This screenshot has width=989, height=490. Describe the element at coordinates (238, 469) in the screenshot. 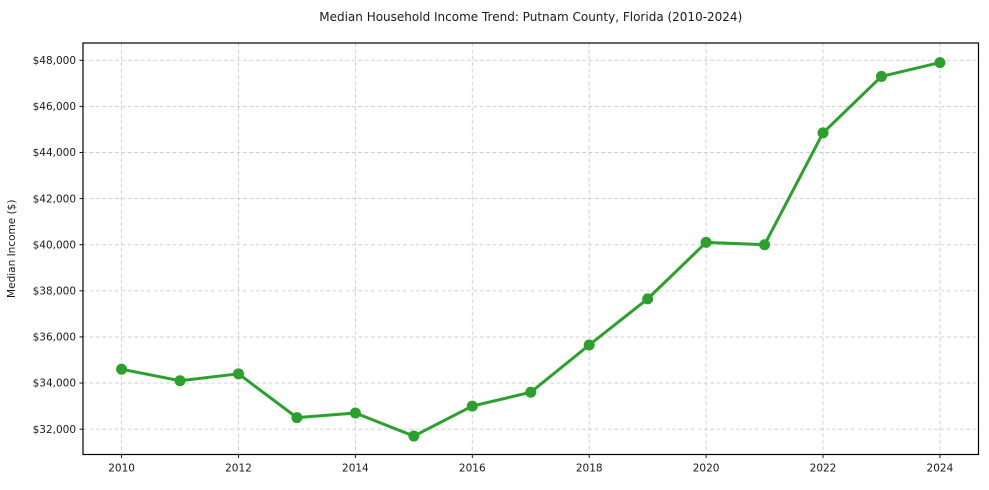

I see `x-tick-label: 2012` at that location.